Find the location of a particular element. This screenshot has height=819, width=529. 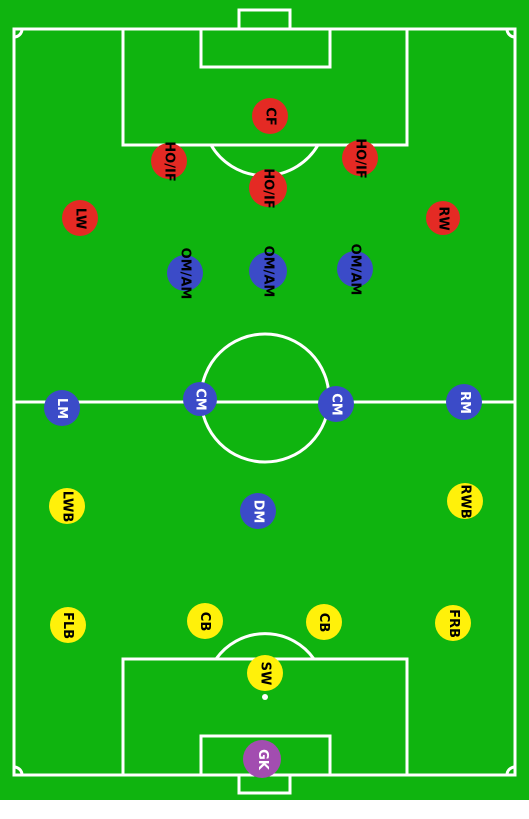

player-rw-label: RW is located at coordinates (443, 218).